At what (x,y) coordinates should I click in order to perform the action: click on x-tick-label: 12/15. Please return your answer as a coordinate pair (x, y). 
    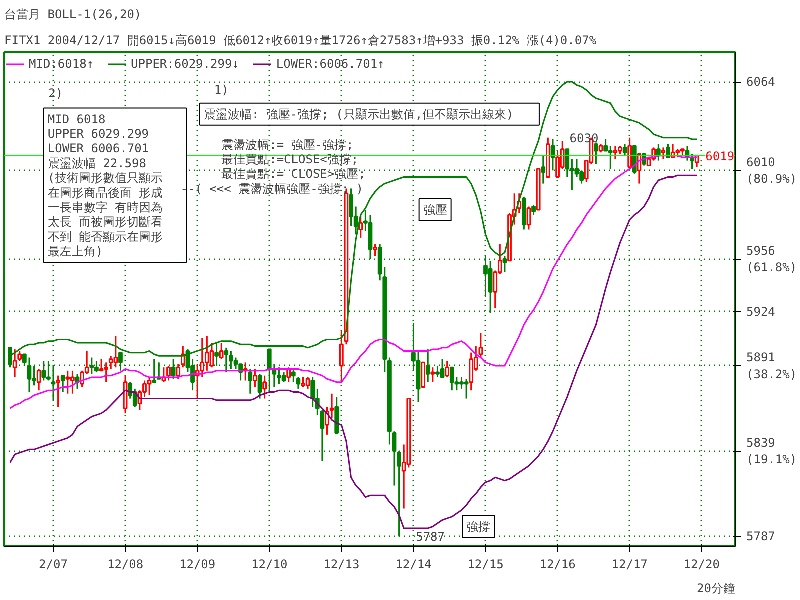
    Looking at the image, I should click on (486, 565).